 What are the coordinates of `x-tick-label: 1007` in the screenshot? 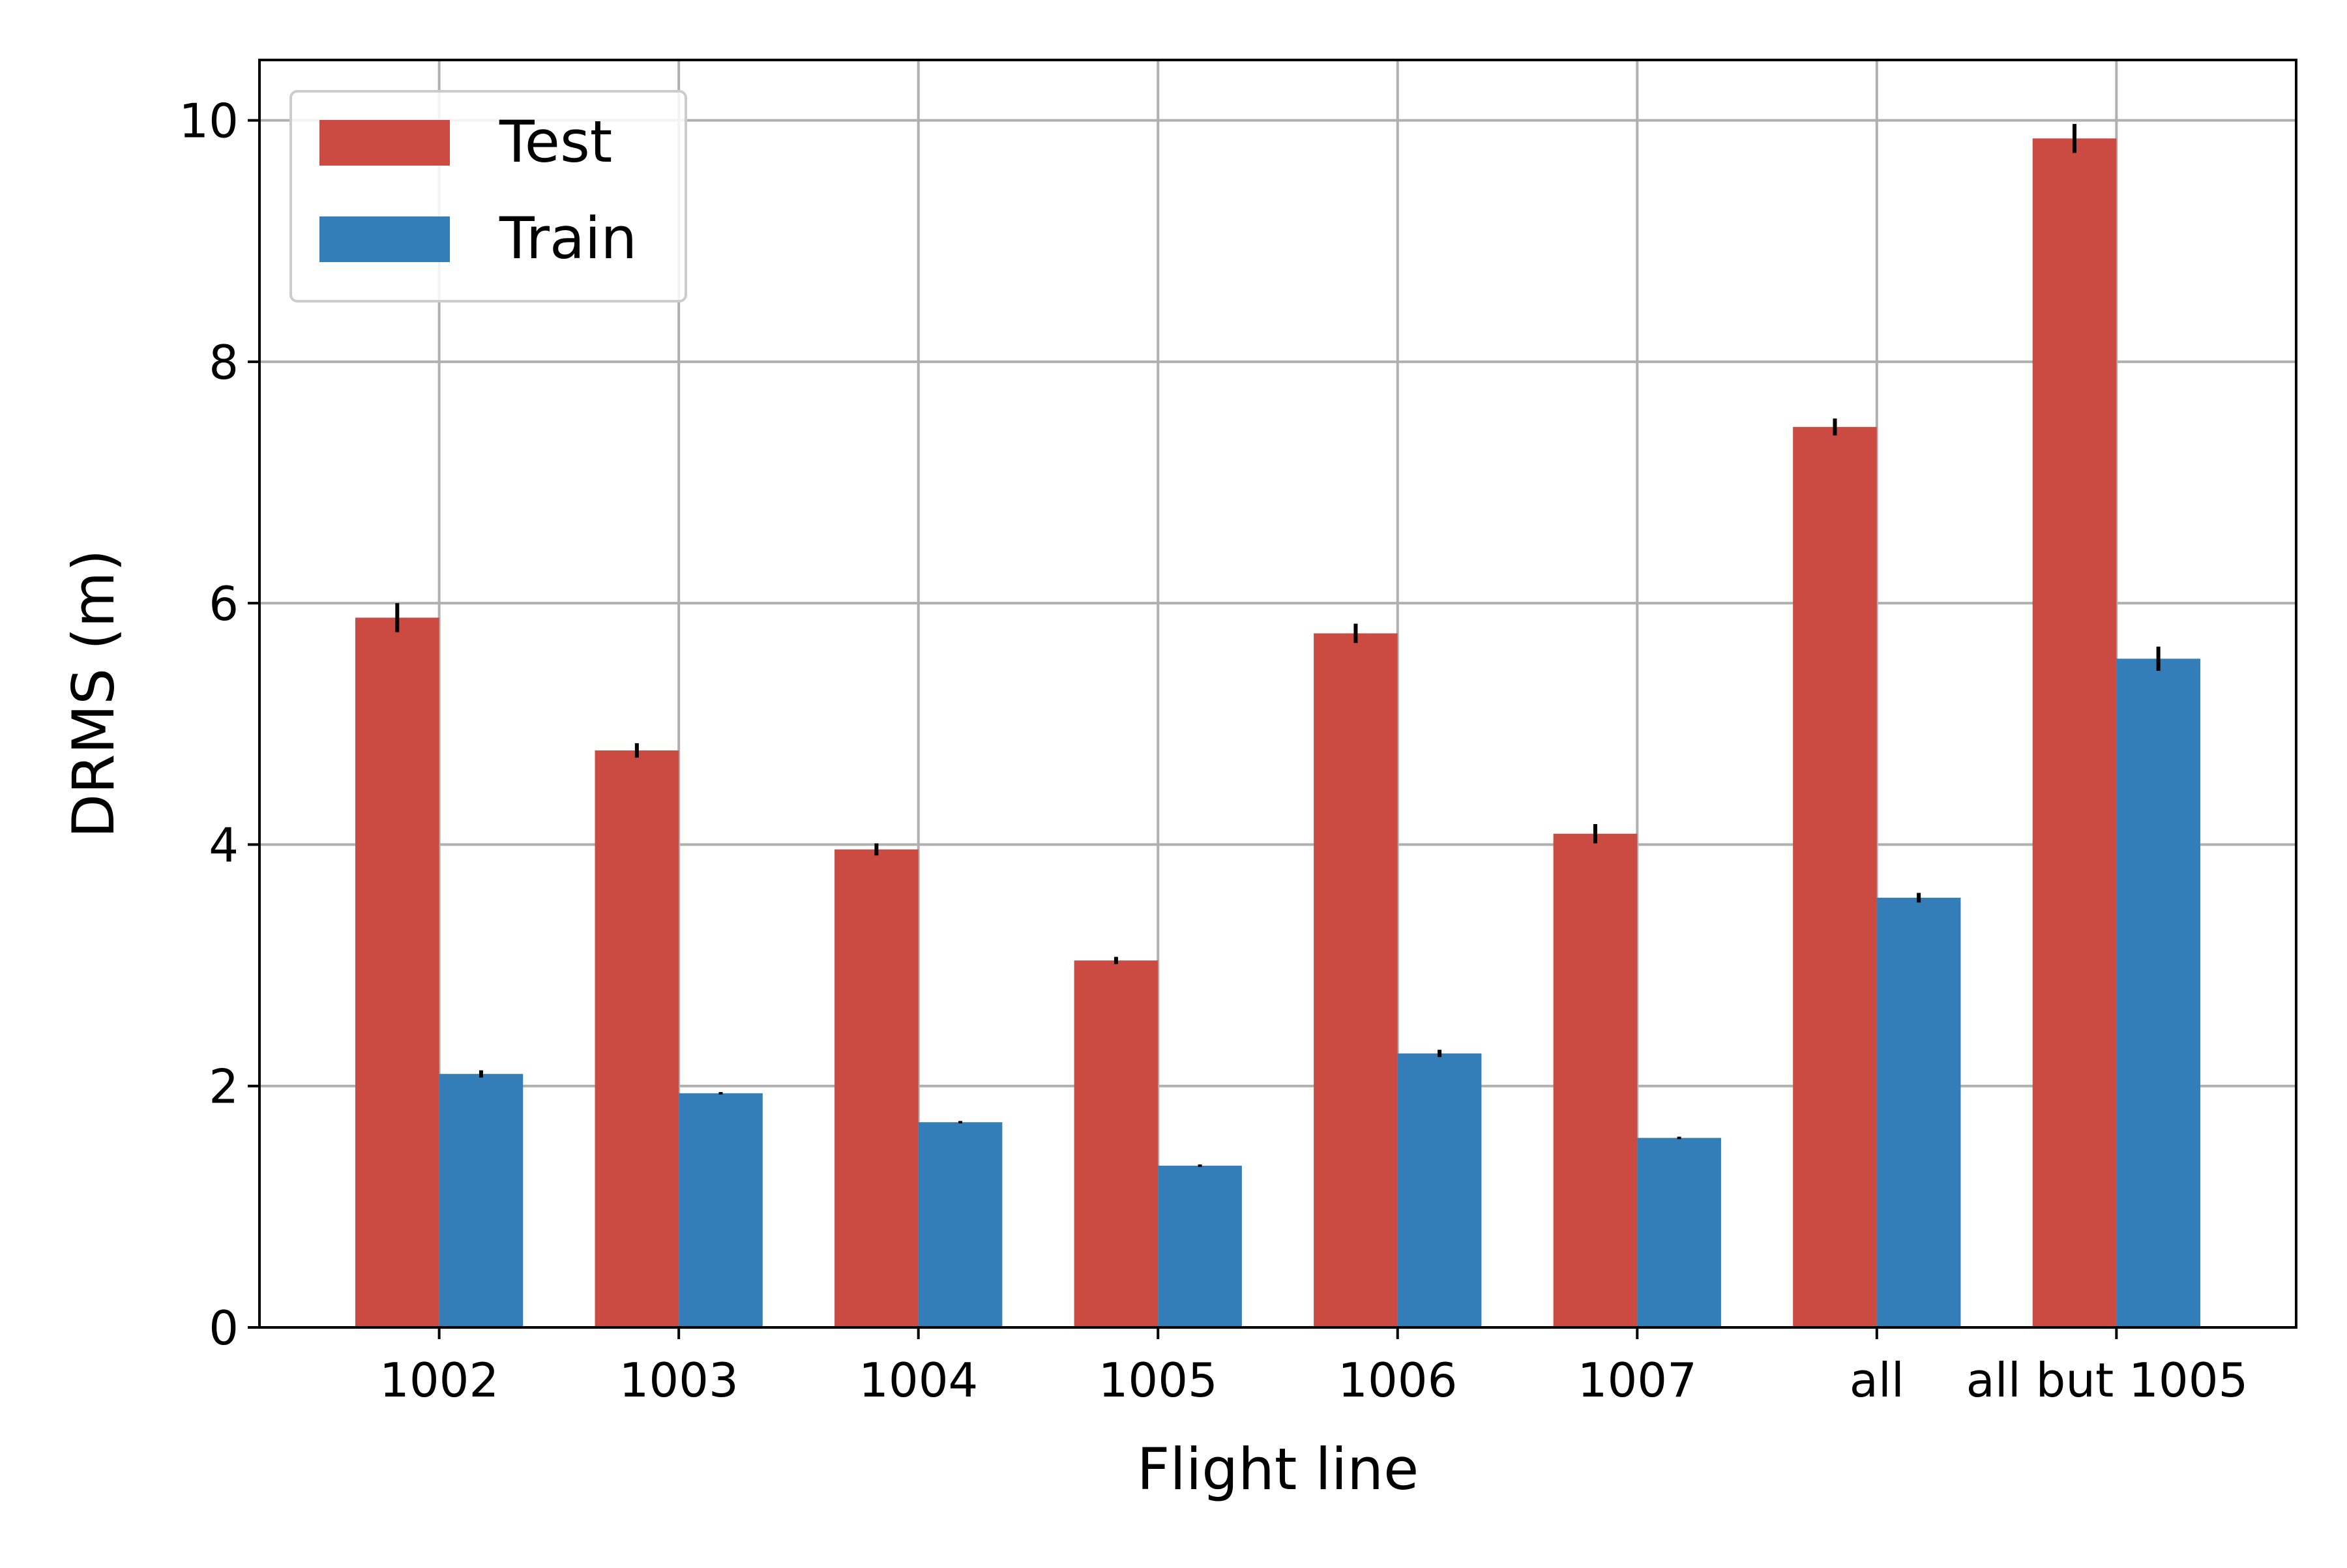 It's located at (1637, 1380).